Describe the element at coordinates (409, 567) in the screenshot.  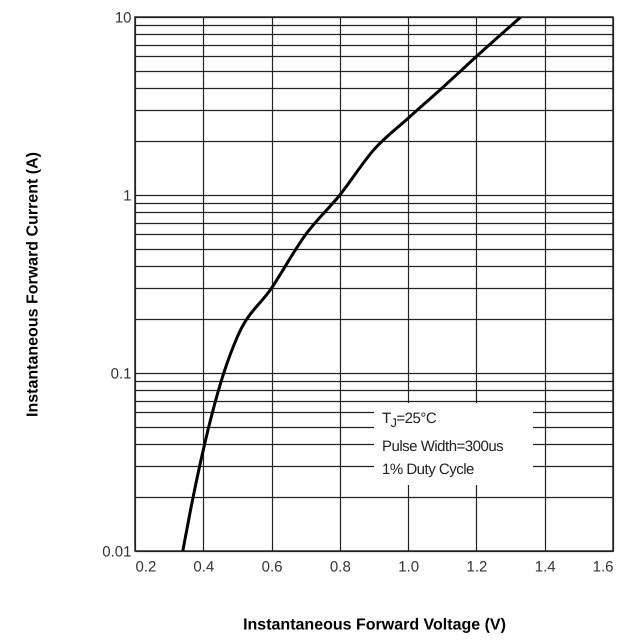
I see `x-tick-label: 1.0` at that location.